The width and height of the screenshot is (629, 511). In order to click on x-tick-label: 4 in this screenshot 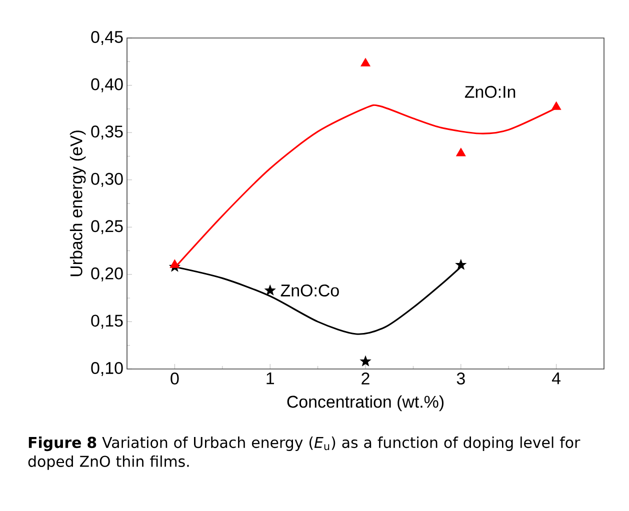, I will do `click(556, 378)`.